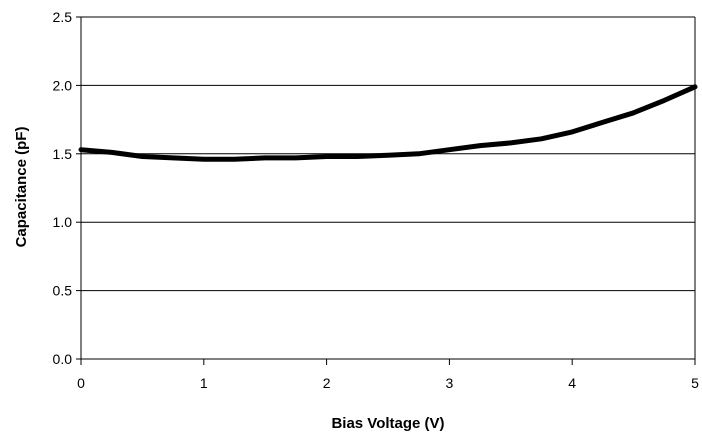  What do you see at coordinates (21, 187) in the screenshot?
I see `y-axis-title: Capacitance (pF)` at bounding box center [21, 187].